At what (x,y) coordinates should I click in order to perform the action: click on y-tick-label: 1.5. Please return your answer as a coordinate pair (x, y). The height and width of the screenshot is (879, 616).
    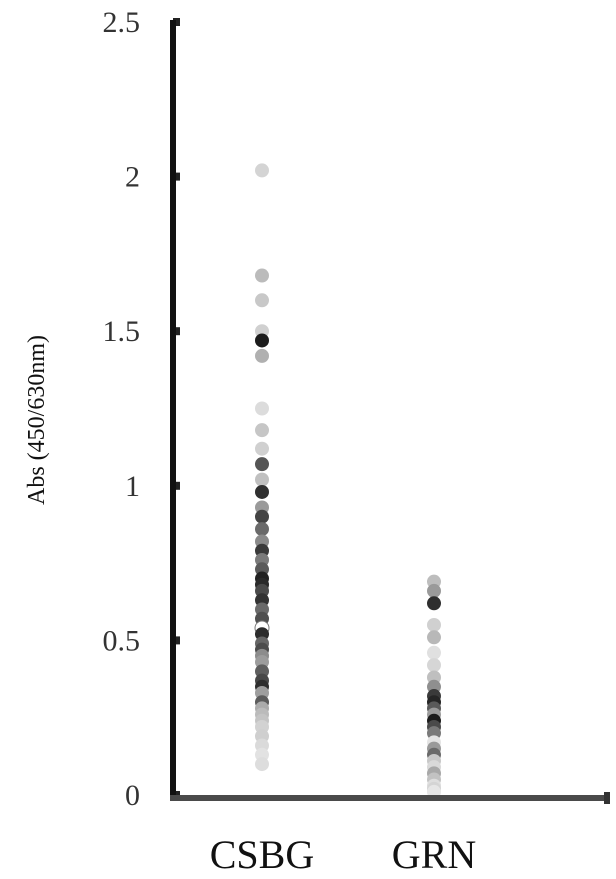
    Looking at the image, I should click on (122, 331).